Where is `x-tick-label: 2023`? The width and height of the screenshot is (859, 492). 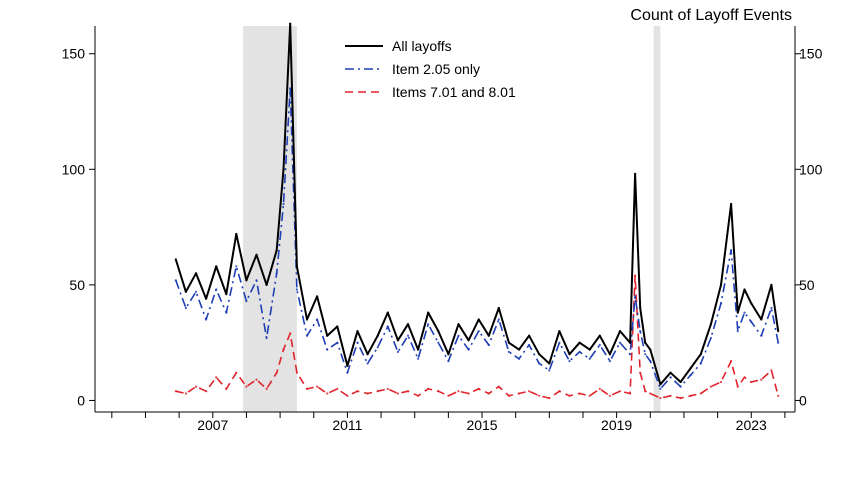 x-tick-label: 2023 is located at coordinates (751, 425).